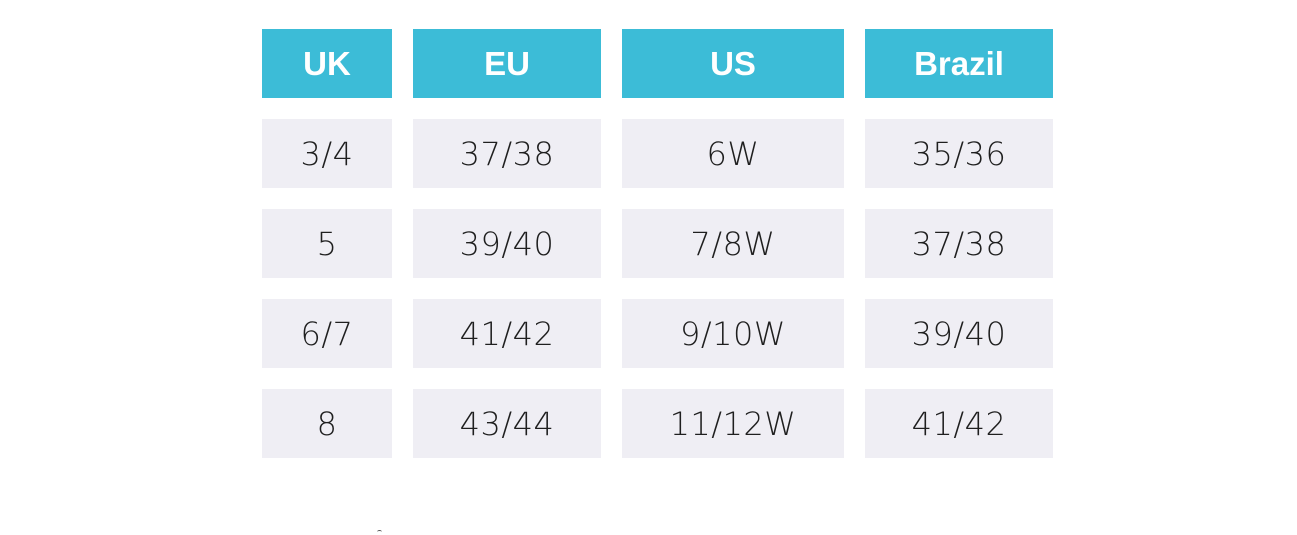  I want to click on table-cell-us: 7/8W, so click(733, 243).